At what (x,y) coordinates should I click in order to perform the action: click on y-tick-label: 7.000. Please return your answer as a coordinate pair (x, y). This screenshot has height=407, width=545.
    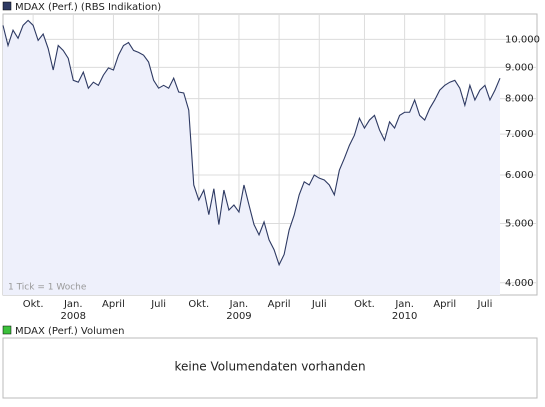
    Looking at the image, I should click on (519, 134).